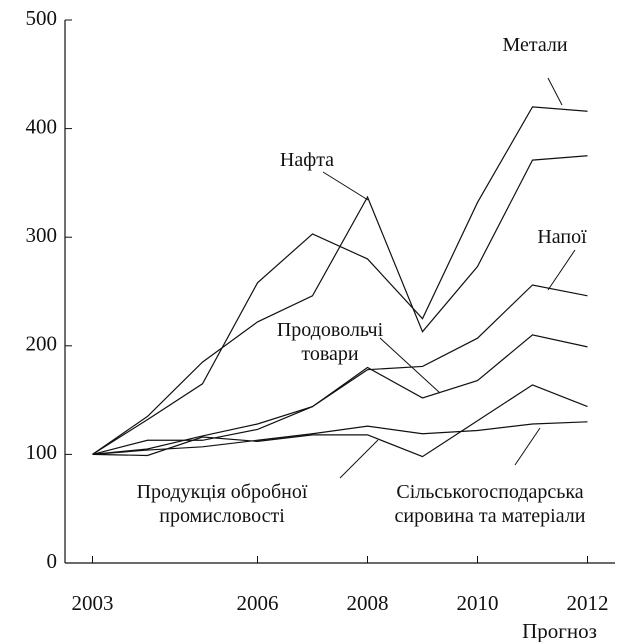 This screenshot has height=642, width=618. What do you see at coordinates (258, 603) in the screenshot?
I see `x-tick-label: 2006` at bounding box center [258, 603].